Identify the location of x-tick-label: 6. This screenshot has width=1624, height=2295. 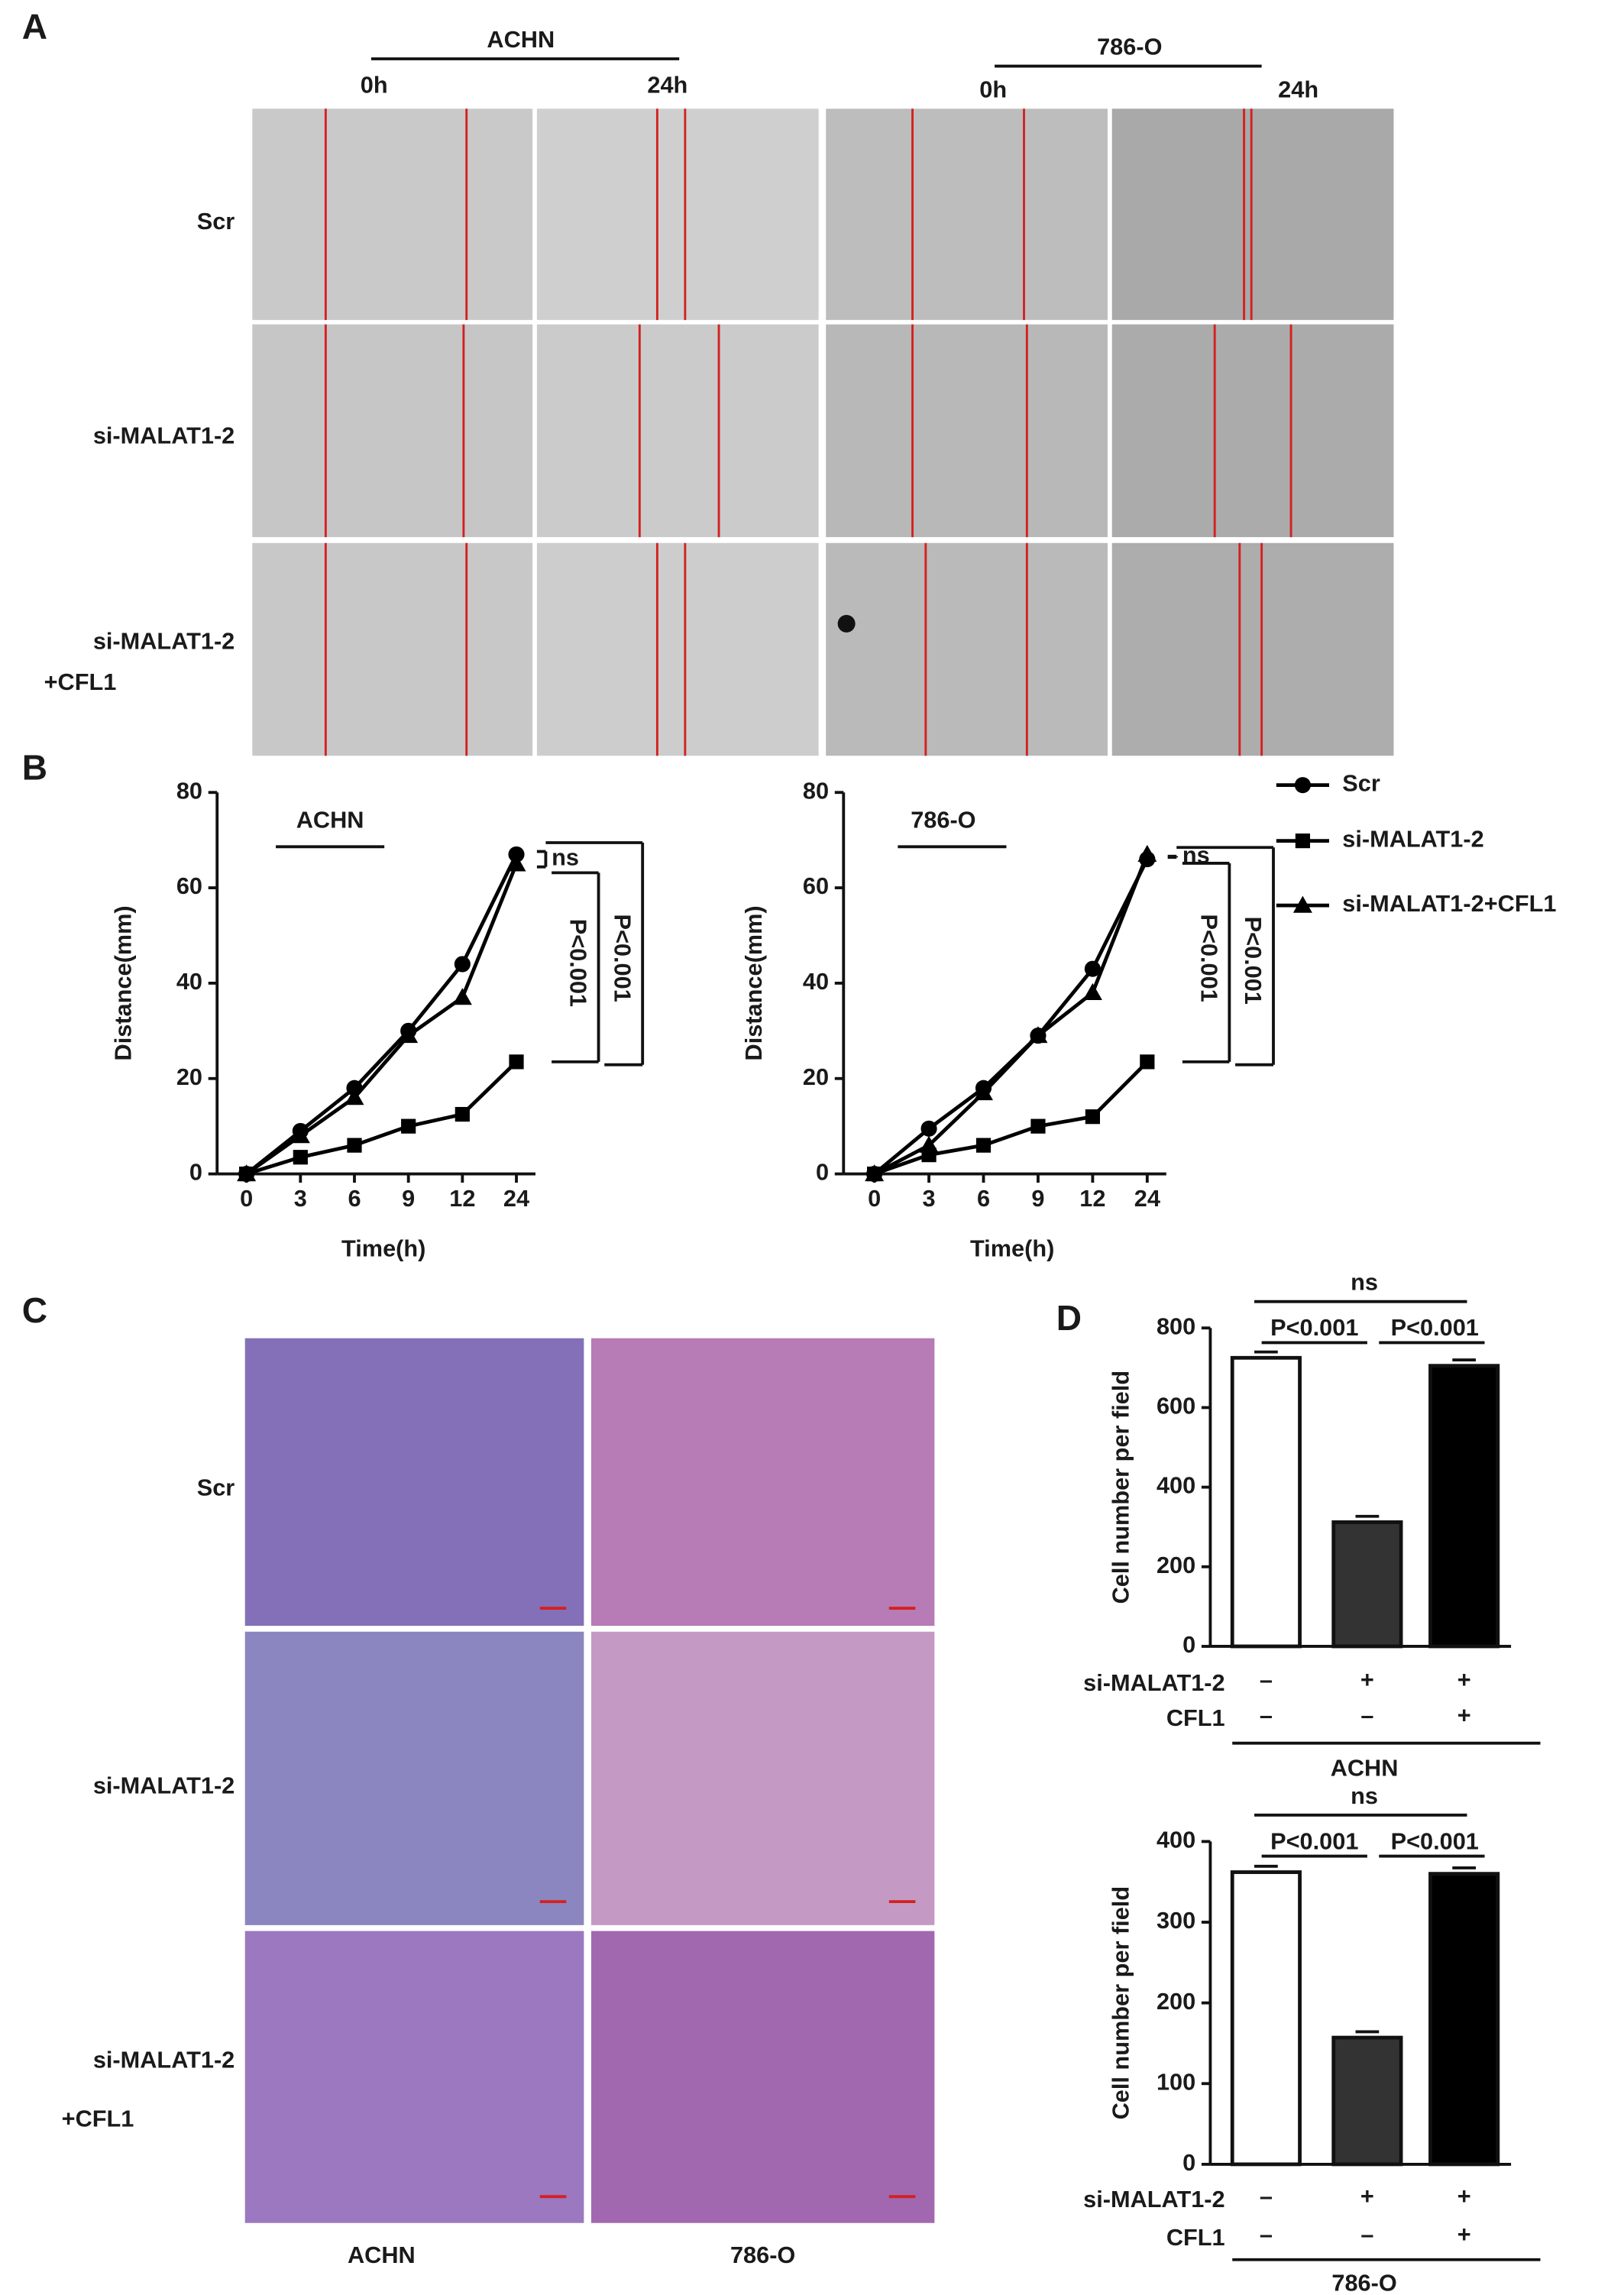
(983, 1198).